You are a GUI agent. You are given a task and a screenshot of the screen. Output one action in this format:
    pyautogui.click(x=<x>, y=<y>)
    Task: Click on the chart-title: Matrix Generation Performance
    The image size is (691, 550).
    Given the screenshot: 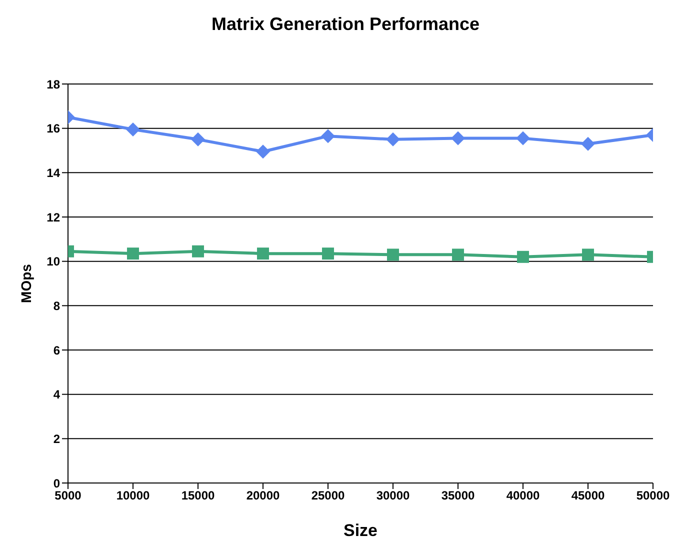 What is the action you would take?
    pyautogui.click(x=345, y=24)
    